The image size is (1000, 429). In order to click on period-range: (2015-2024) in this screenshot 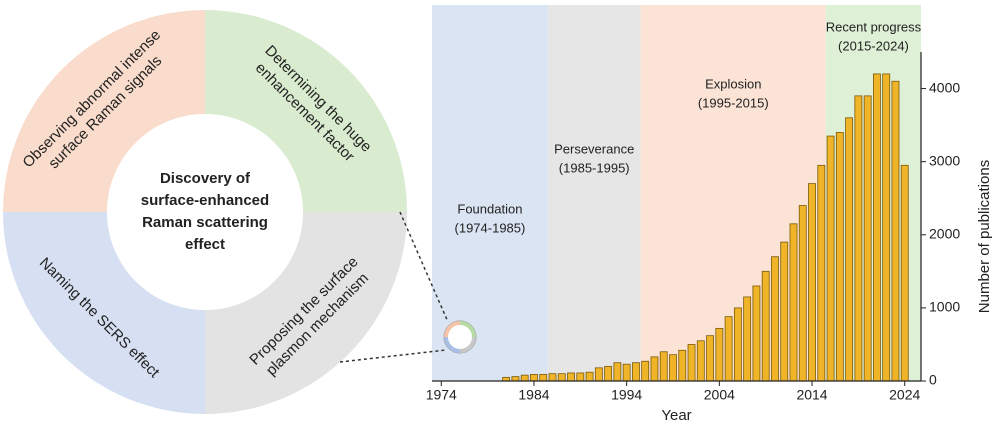, I will do `click(873, 45)`.